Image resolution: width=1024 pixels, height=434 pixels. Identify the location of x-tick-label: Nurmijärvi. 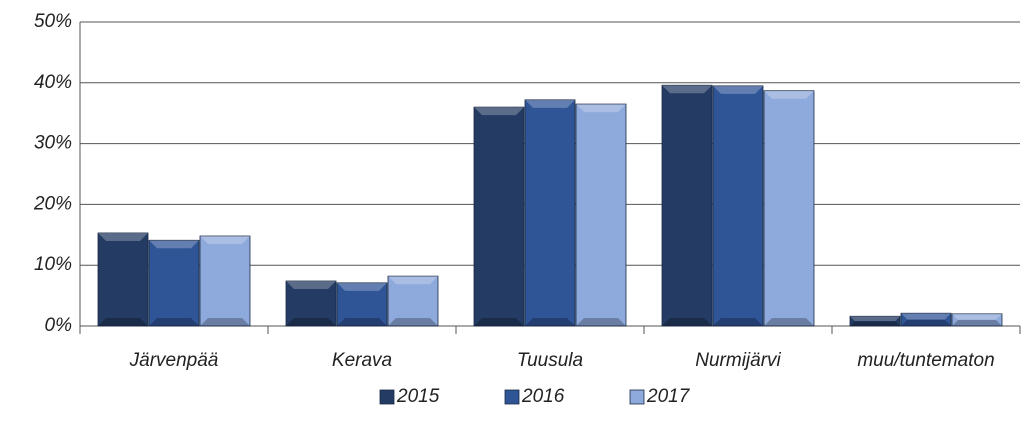
(738, 360).